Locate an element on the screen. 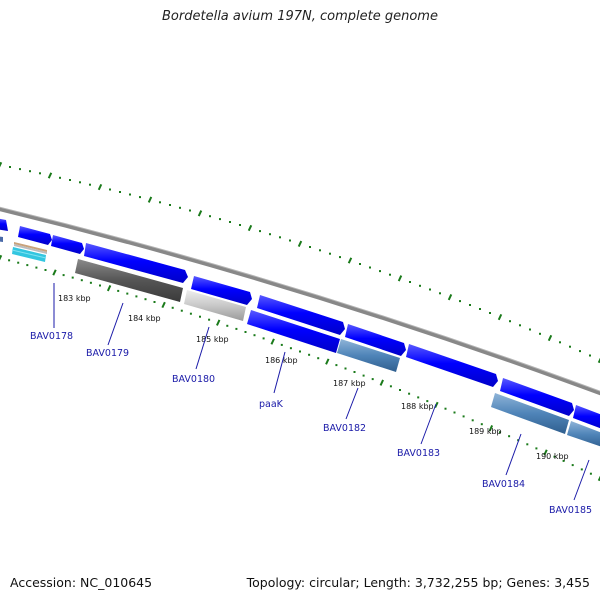 The width and height of the screenshot is (600, 600). gene-label: BAV0182 is located at coordinates (344, 428).